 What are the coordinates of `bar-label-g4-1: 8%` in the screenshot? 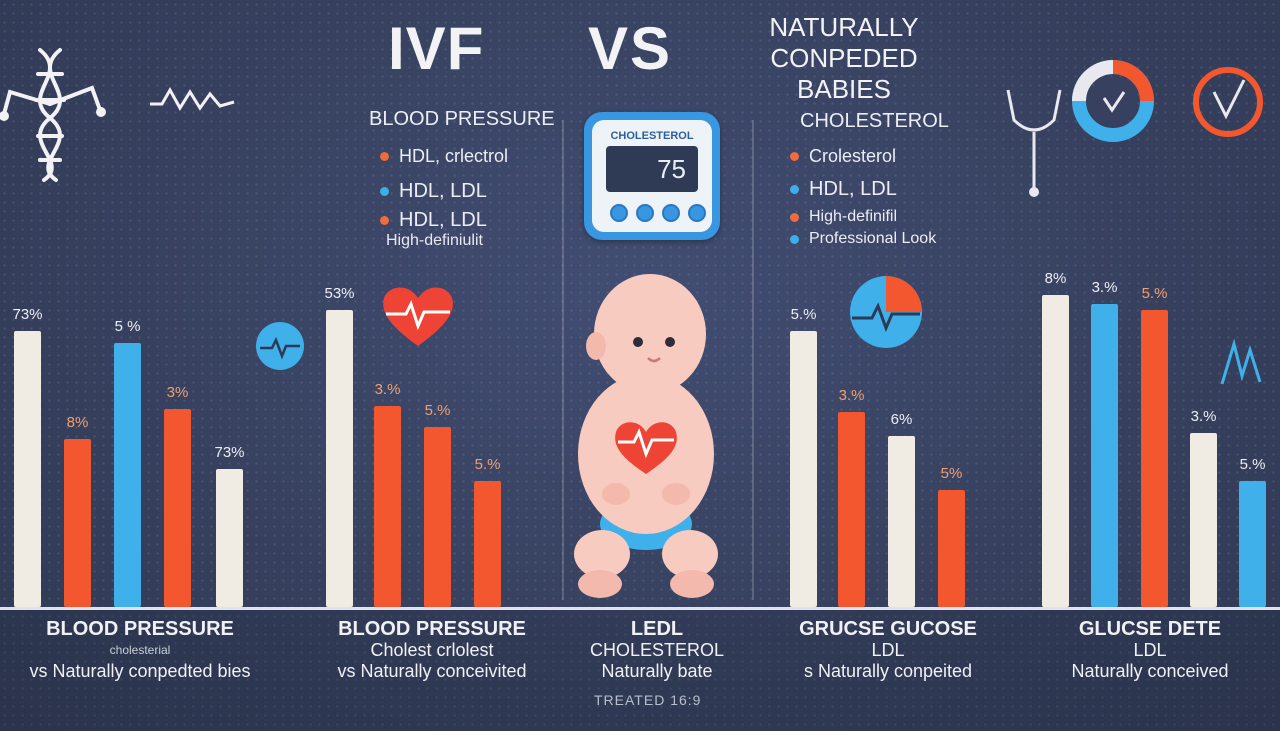 It's located at (1056, 278).